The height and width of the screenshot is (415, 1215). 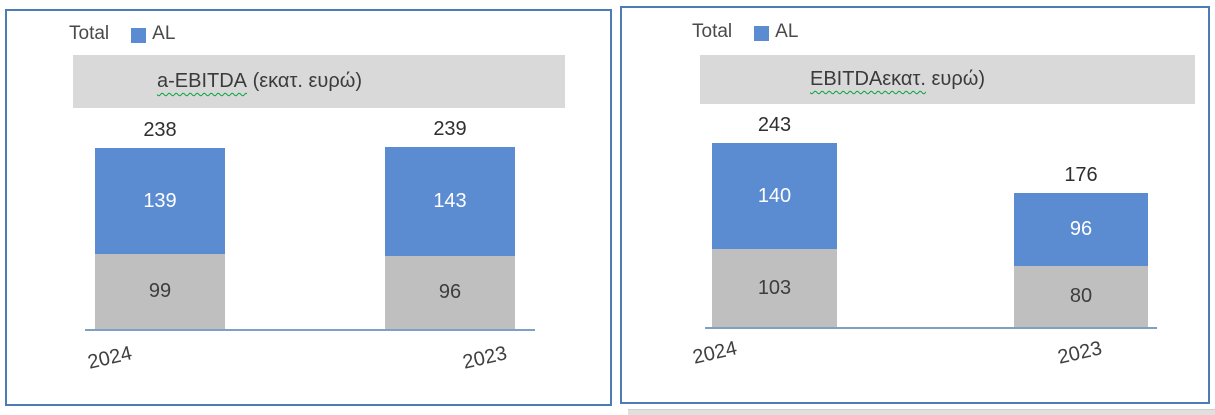 What do you see at coordinates (955, 79) in the screenshot?
I see `chart-title-rest-text: ευρώ)` at bounding box center [955, 79].